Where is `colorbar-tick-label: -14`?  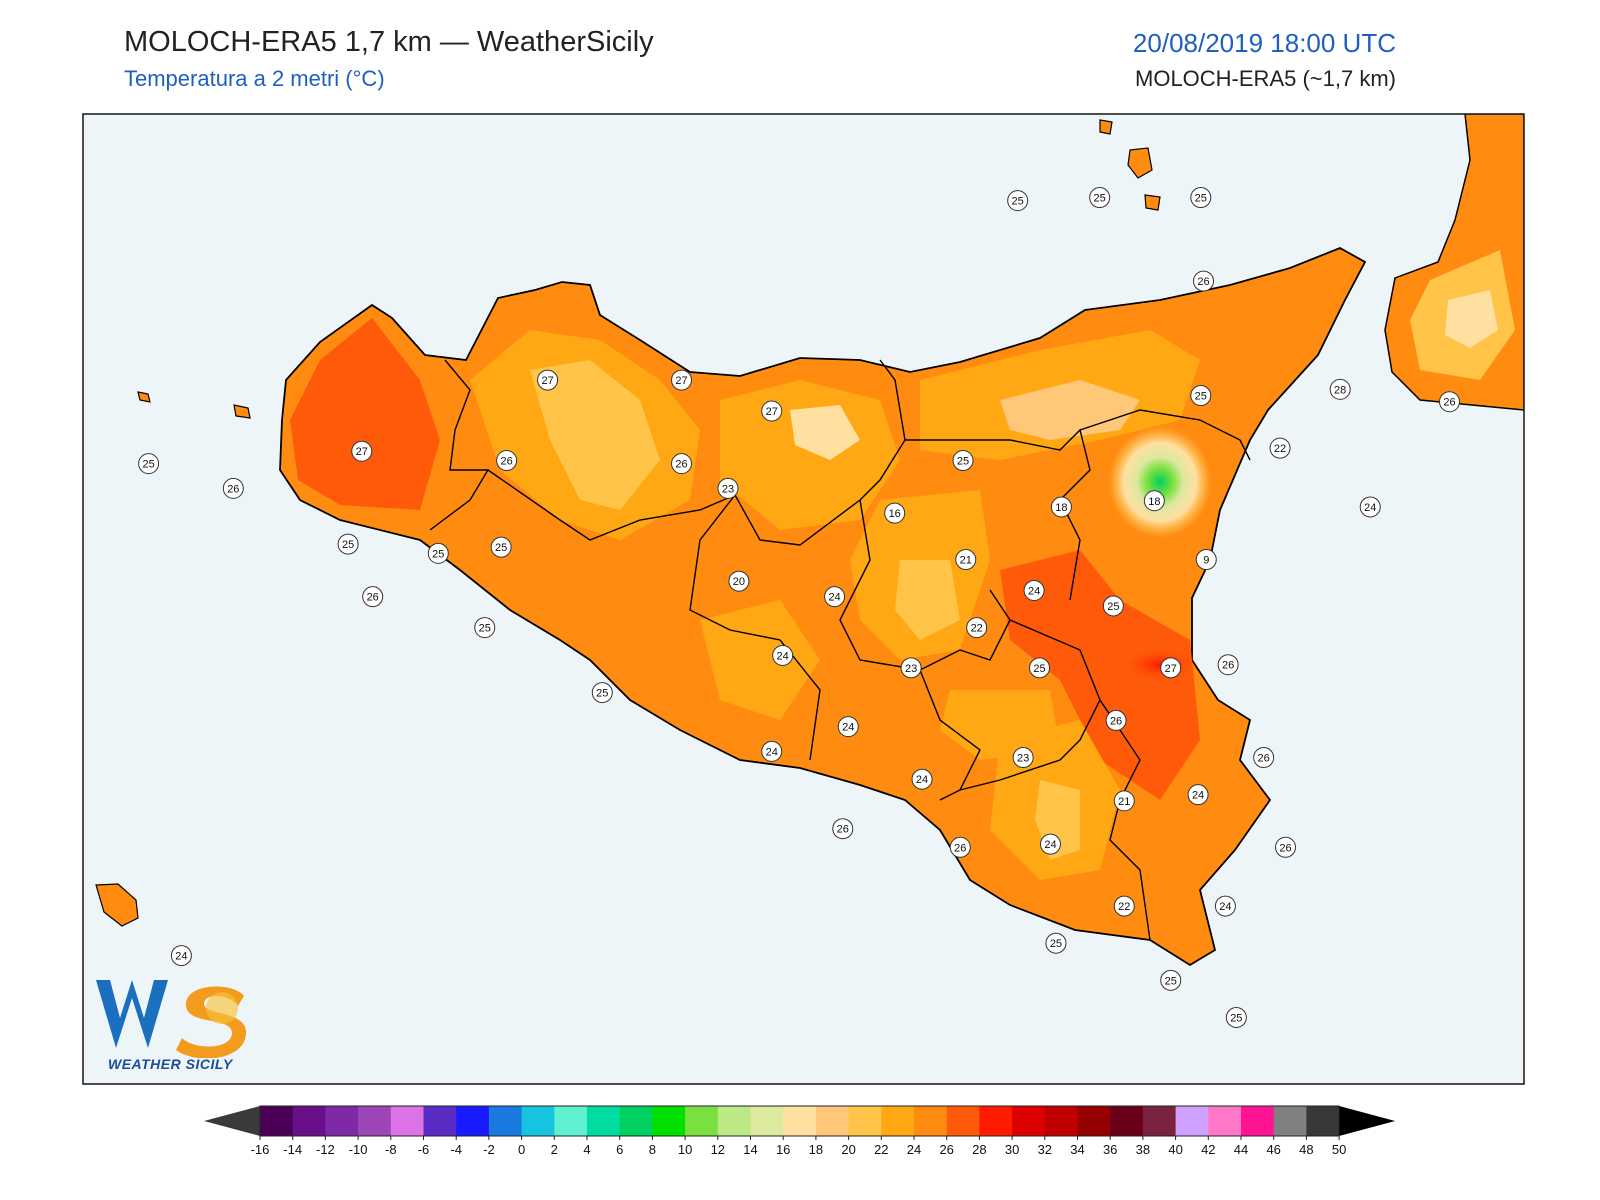 colorbar-tick-label: -14 is located at coordinates (292, 1149).